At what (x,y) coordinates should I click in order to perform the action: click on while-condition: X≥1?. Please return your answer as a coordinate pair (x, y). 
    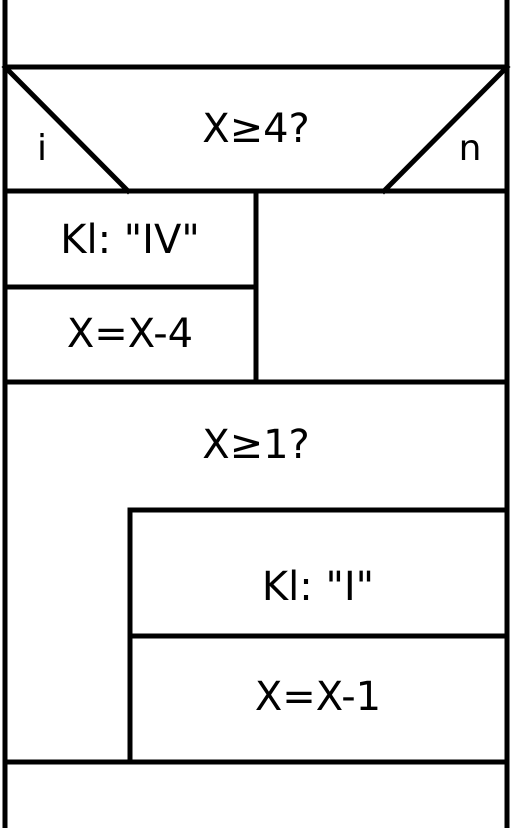
    Looking at the image, I should click on (256, 445).